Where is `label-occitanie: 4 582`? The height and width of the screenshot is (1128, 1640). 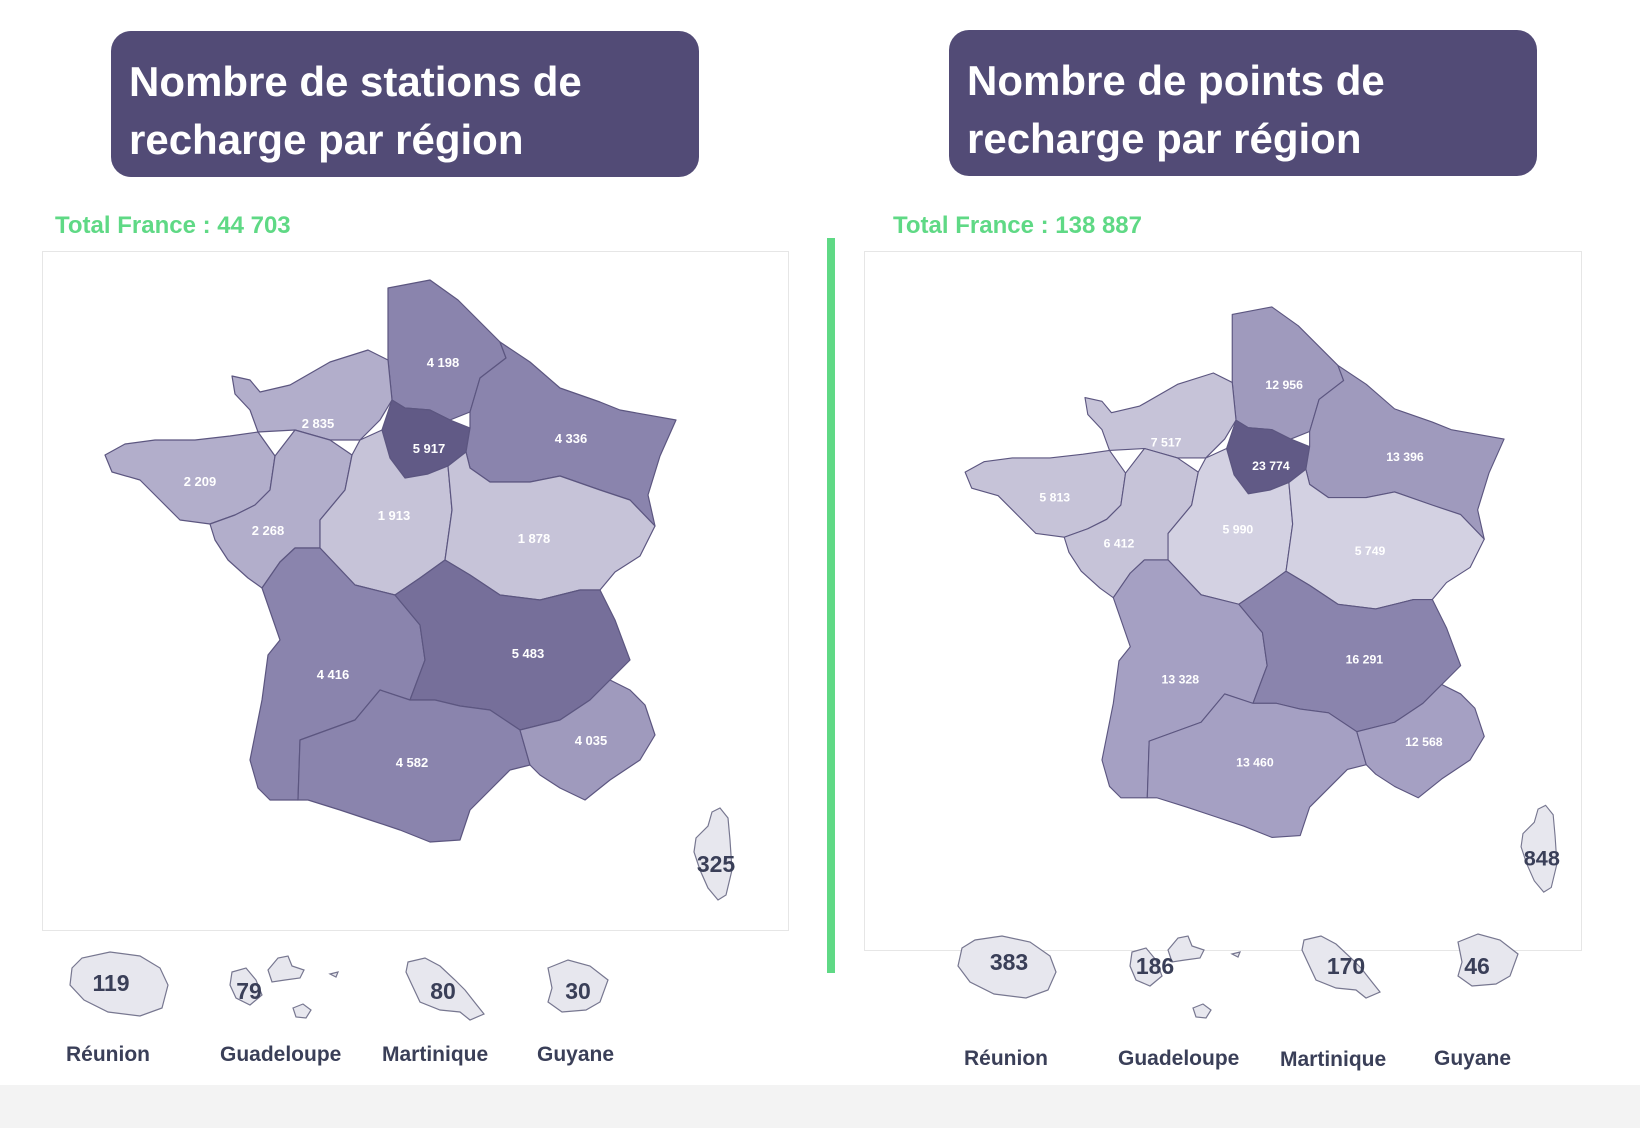 label-occitanie: 4 582 is located at coordinates (412, 762).